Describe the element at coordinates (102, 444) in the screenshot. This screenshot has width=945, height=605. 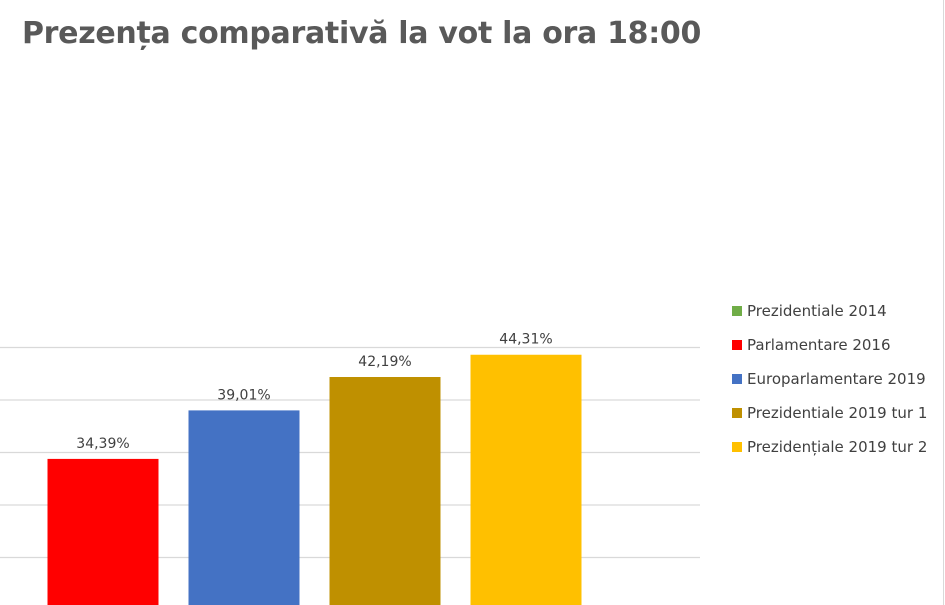
I see `data-label: 34,39%` at that location.